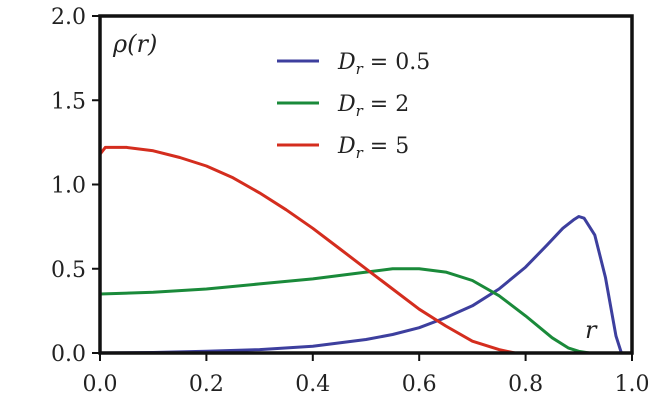 This screenshot has width=666, height=407. Describe the element at coordinates (68, 270) in the screenshot. I see `y-tick-label-1: 0.5` at that location.